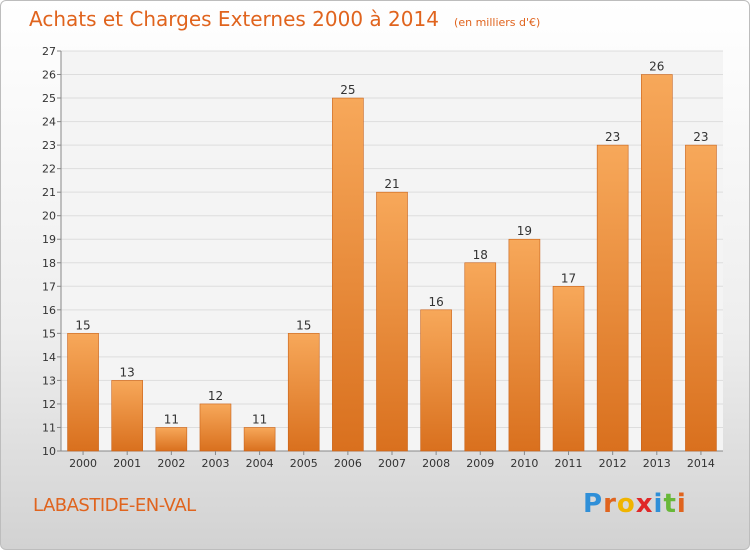 The image size is (750, 550). What do you see at coordinates (480, 255) in the screenshot?
I see `bar-value-label: 18` at bounding box center [480, 255].